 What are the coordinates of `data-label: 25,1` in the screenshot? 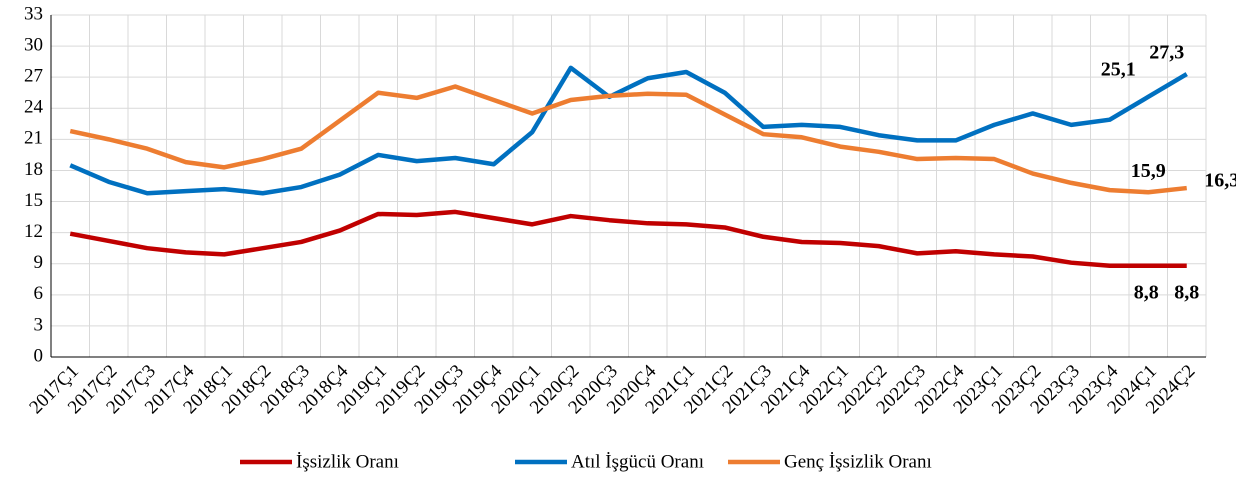 It's located at (1118, 69).